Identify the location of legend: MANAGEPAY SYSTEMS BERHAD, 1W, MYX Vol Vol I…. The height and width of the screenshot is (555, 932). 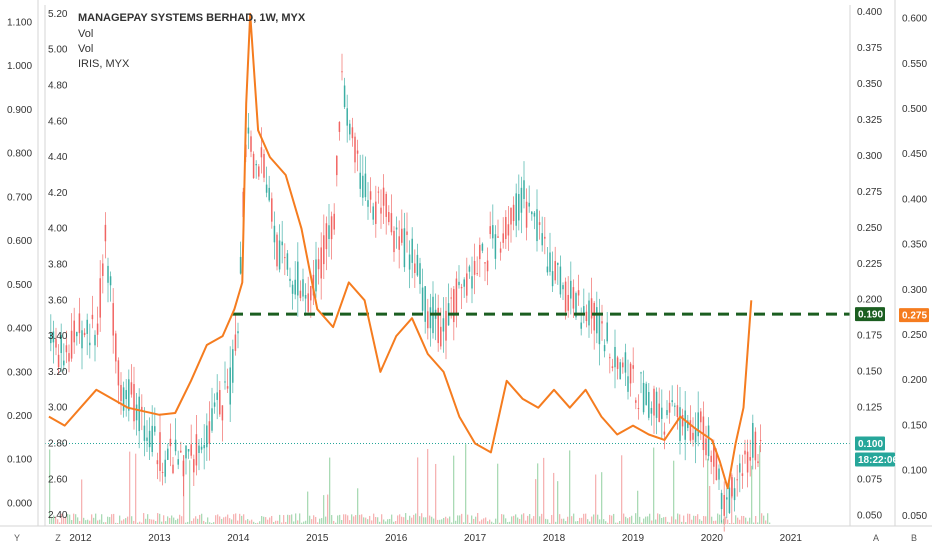
(192, 41).